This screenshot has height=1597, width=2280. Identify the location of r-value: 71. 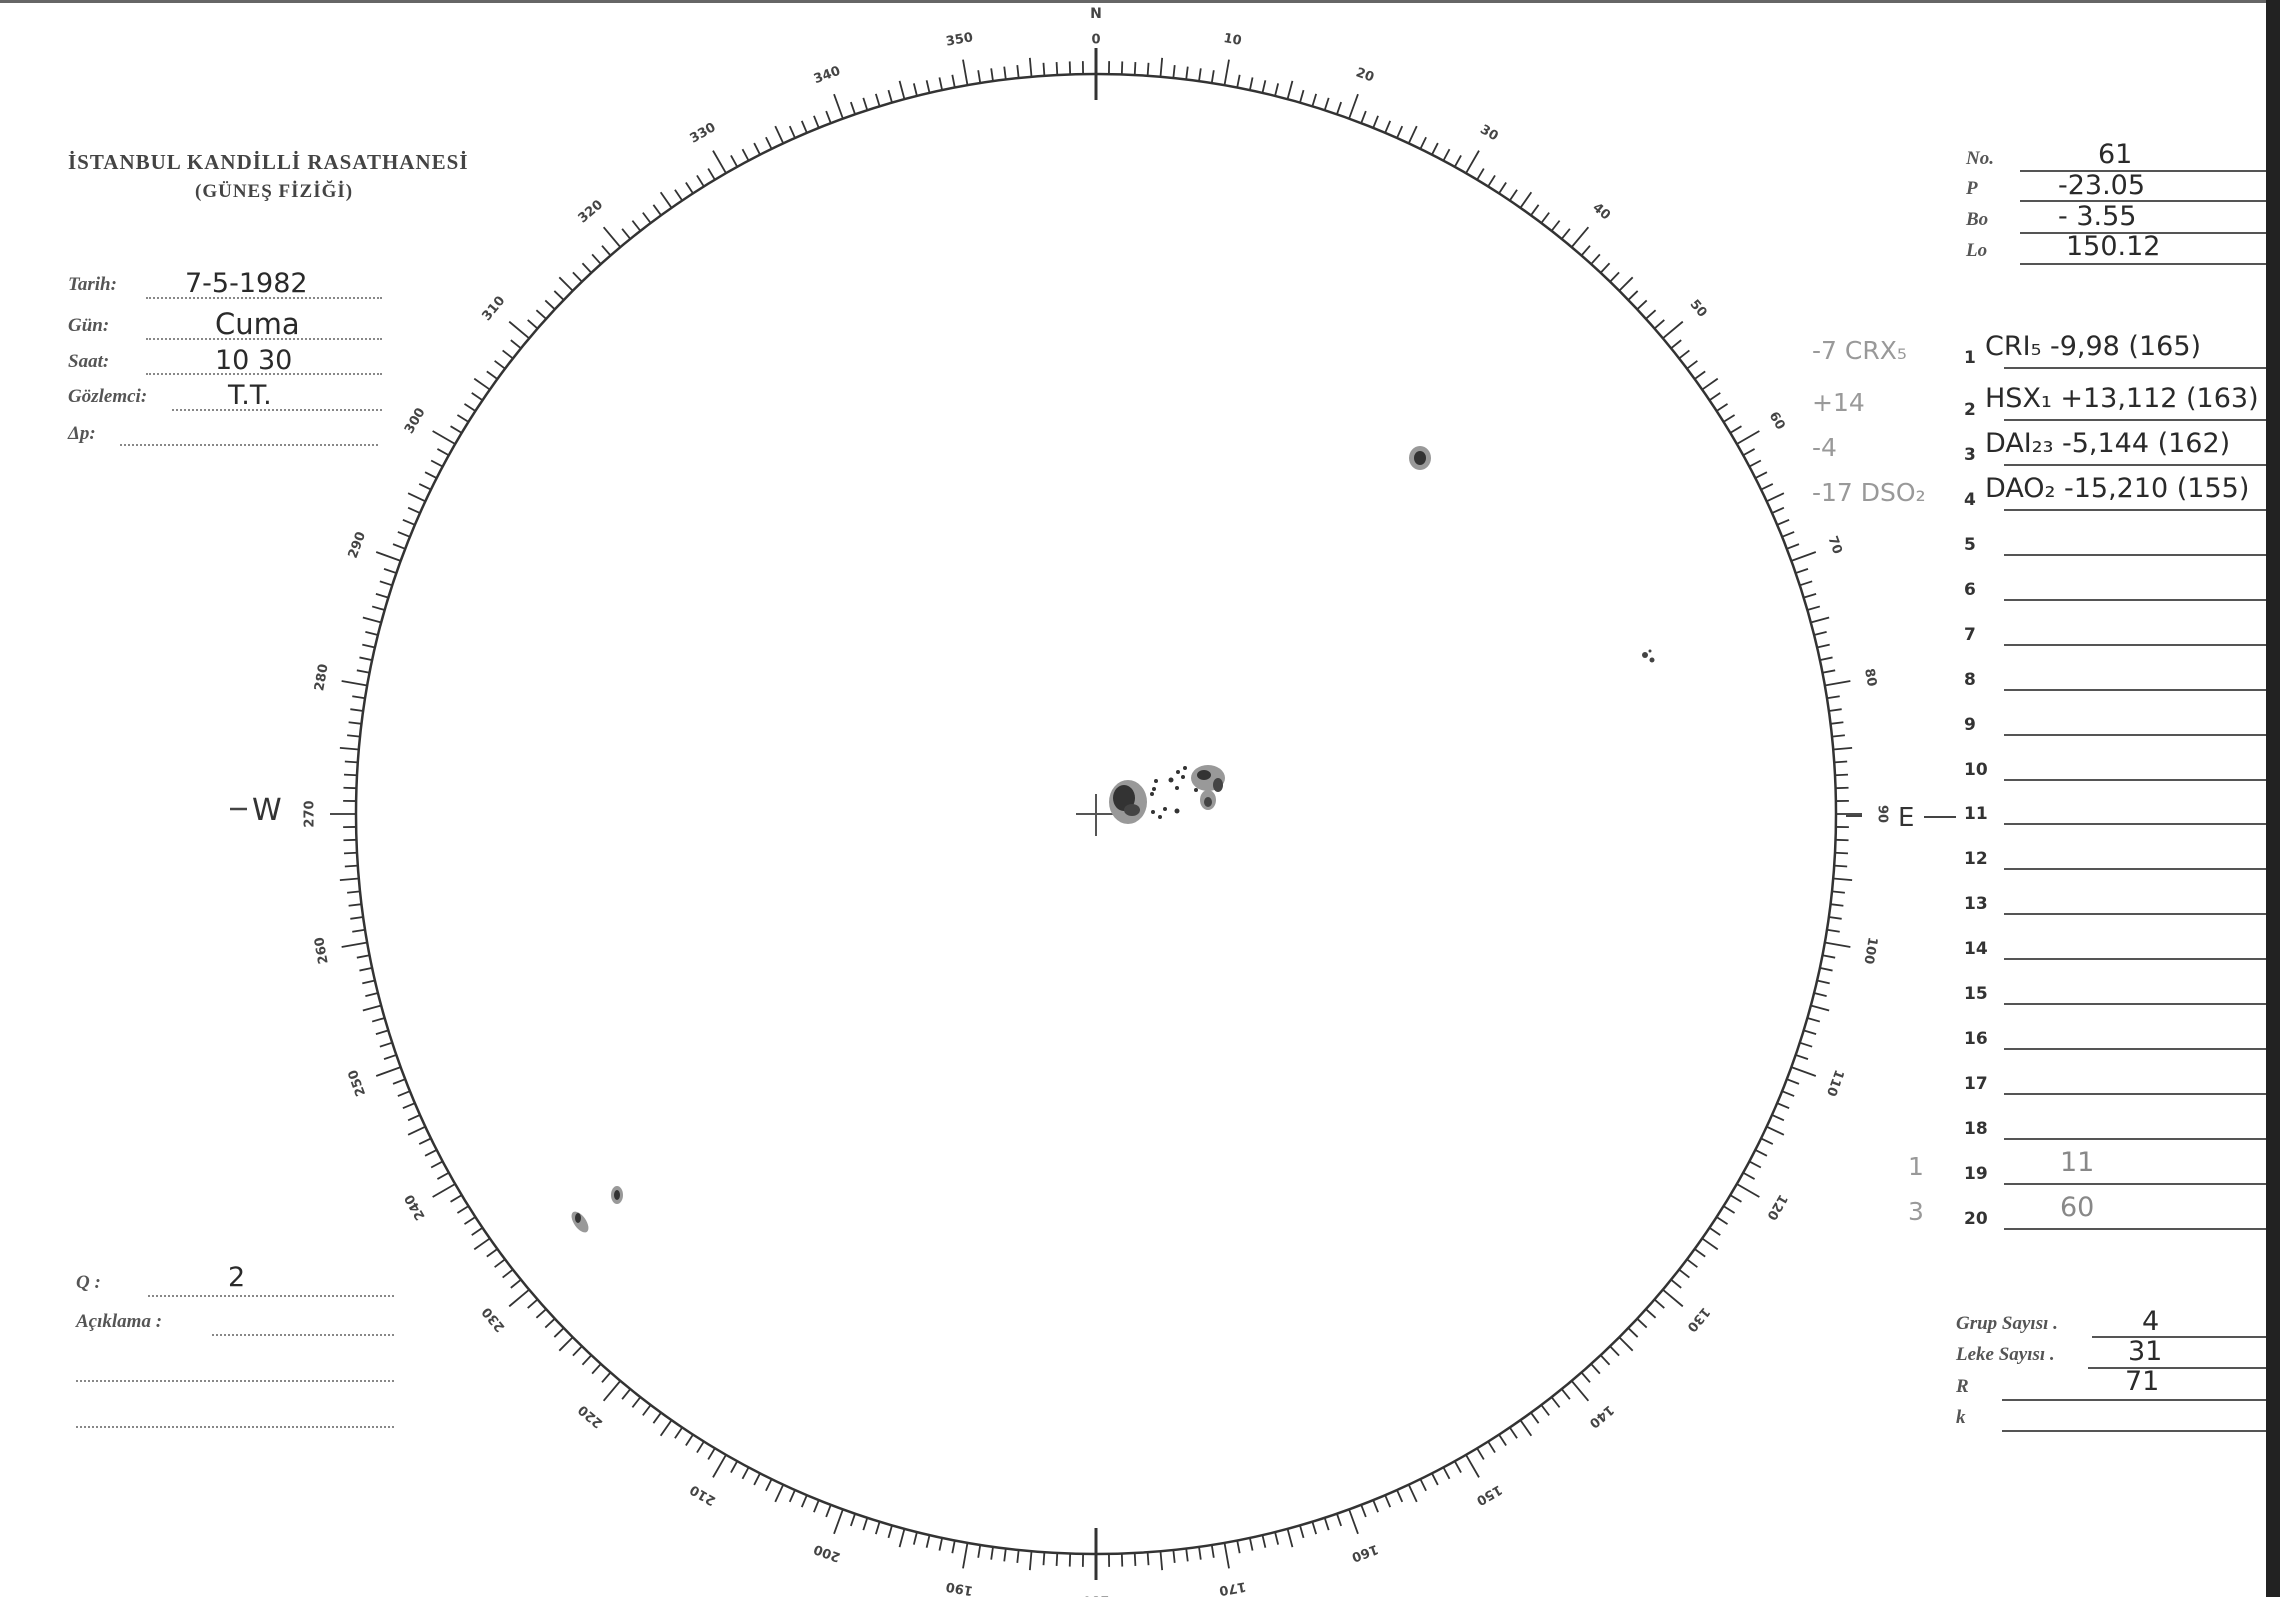
(2142, 1381).